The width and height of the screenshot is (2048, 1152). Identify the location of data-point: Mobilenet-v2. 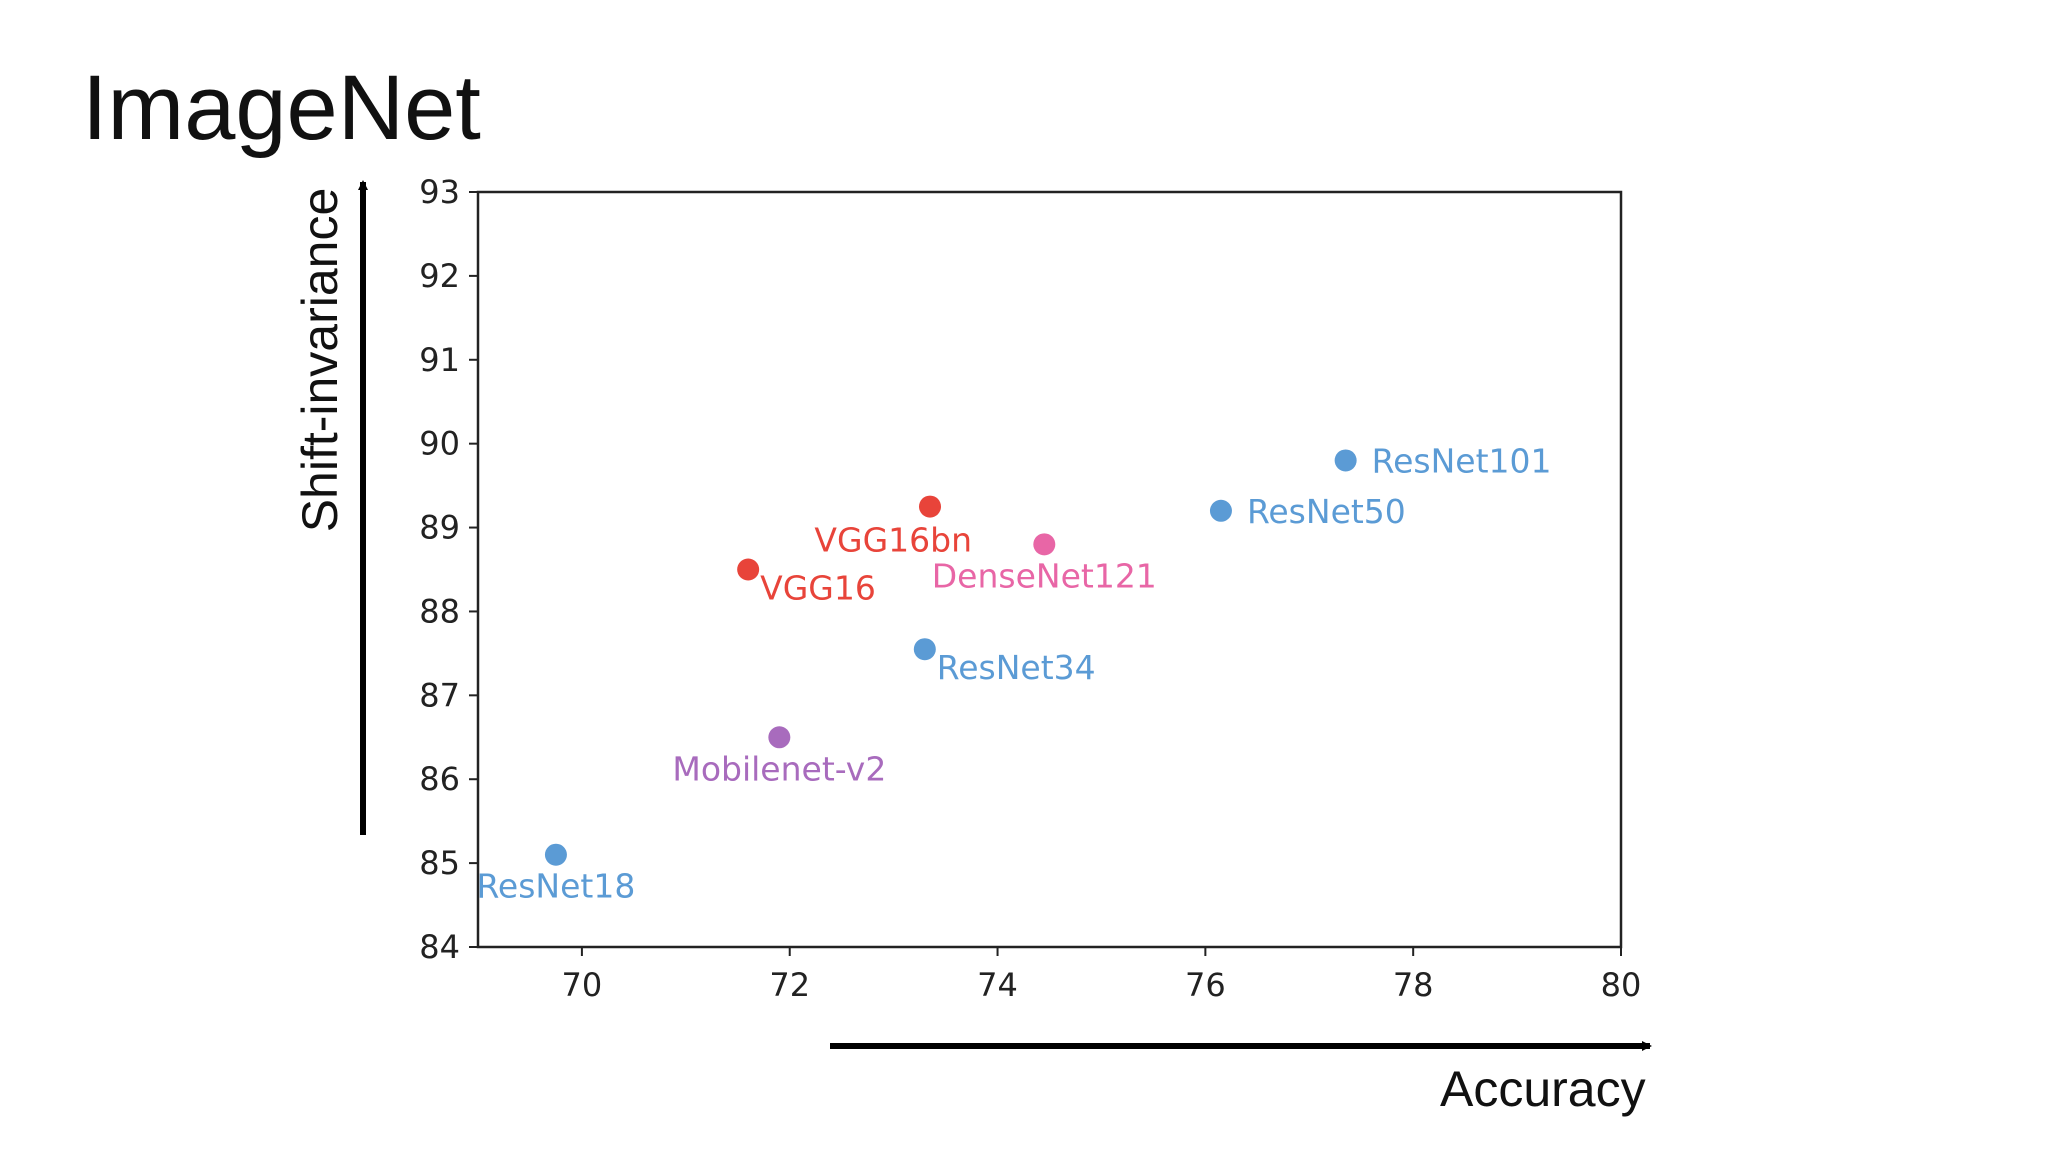
(779, 757).